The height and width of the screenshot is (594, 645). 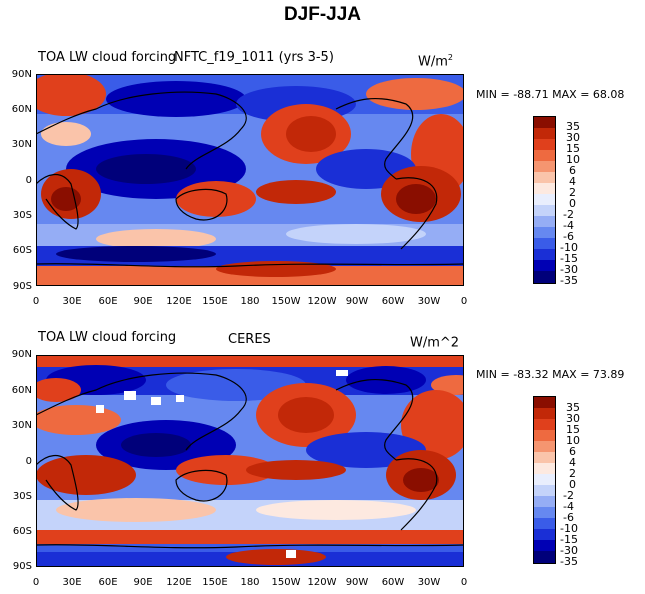 I want to click on panel2-units: W/m^2, so click(x=435, y=343).